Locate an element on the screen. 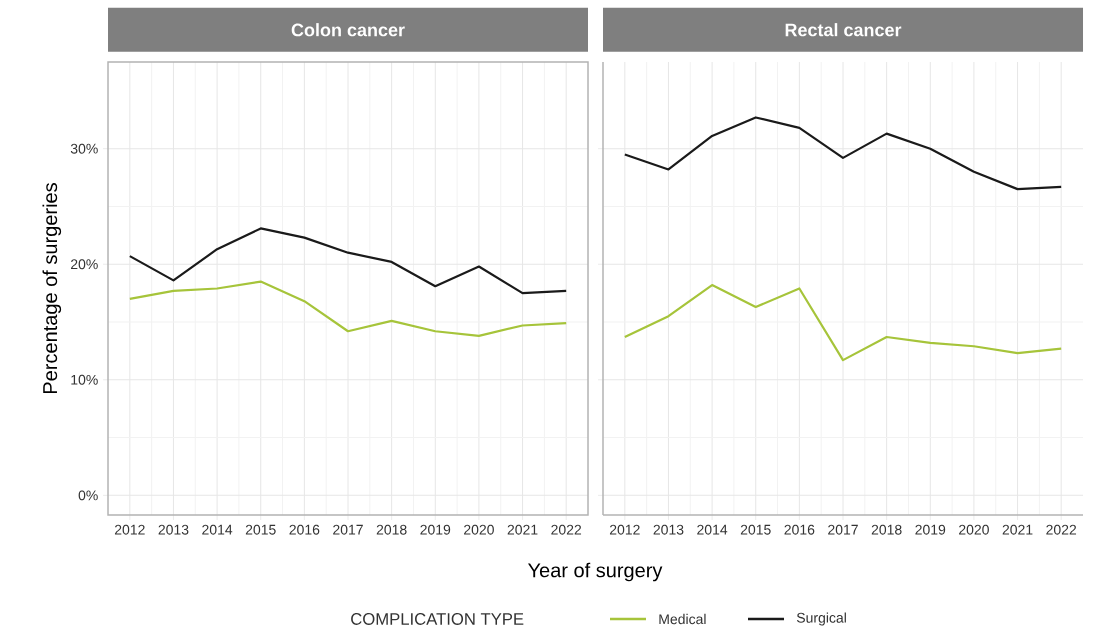  x-axis-title: Year of surgery is located at coordinates (595, 572).